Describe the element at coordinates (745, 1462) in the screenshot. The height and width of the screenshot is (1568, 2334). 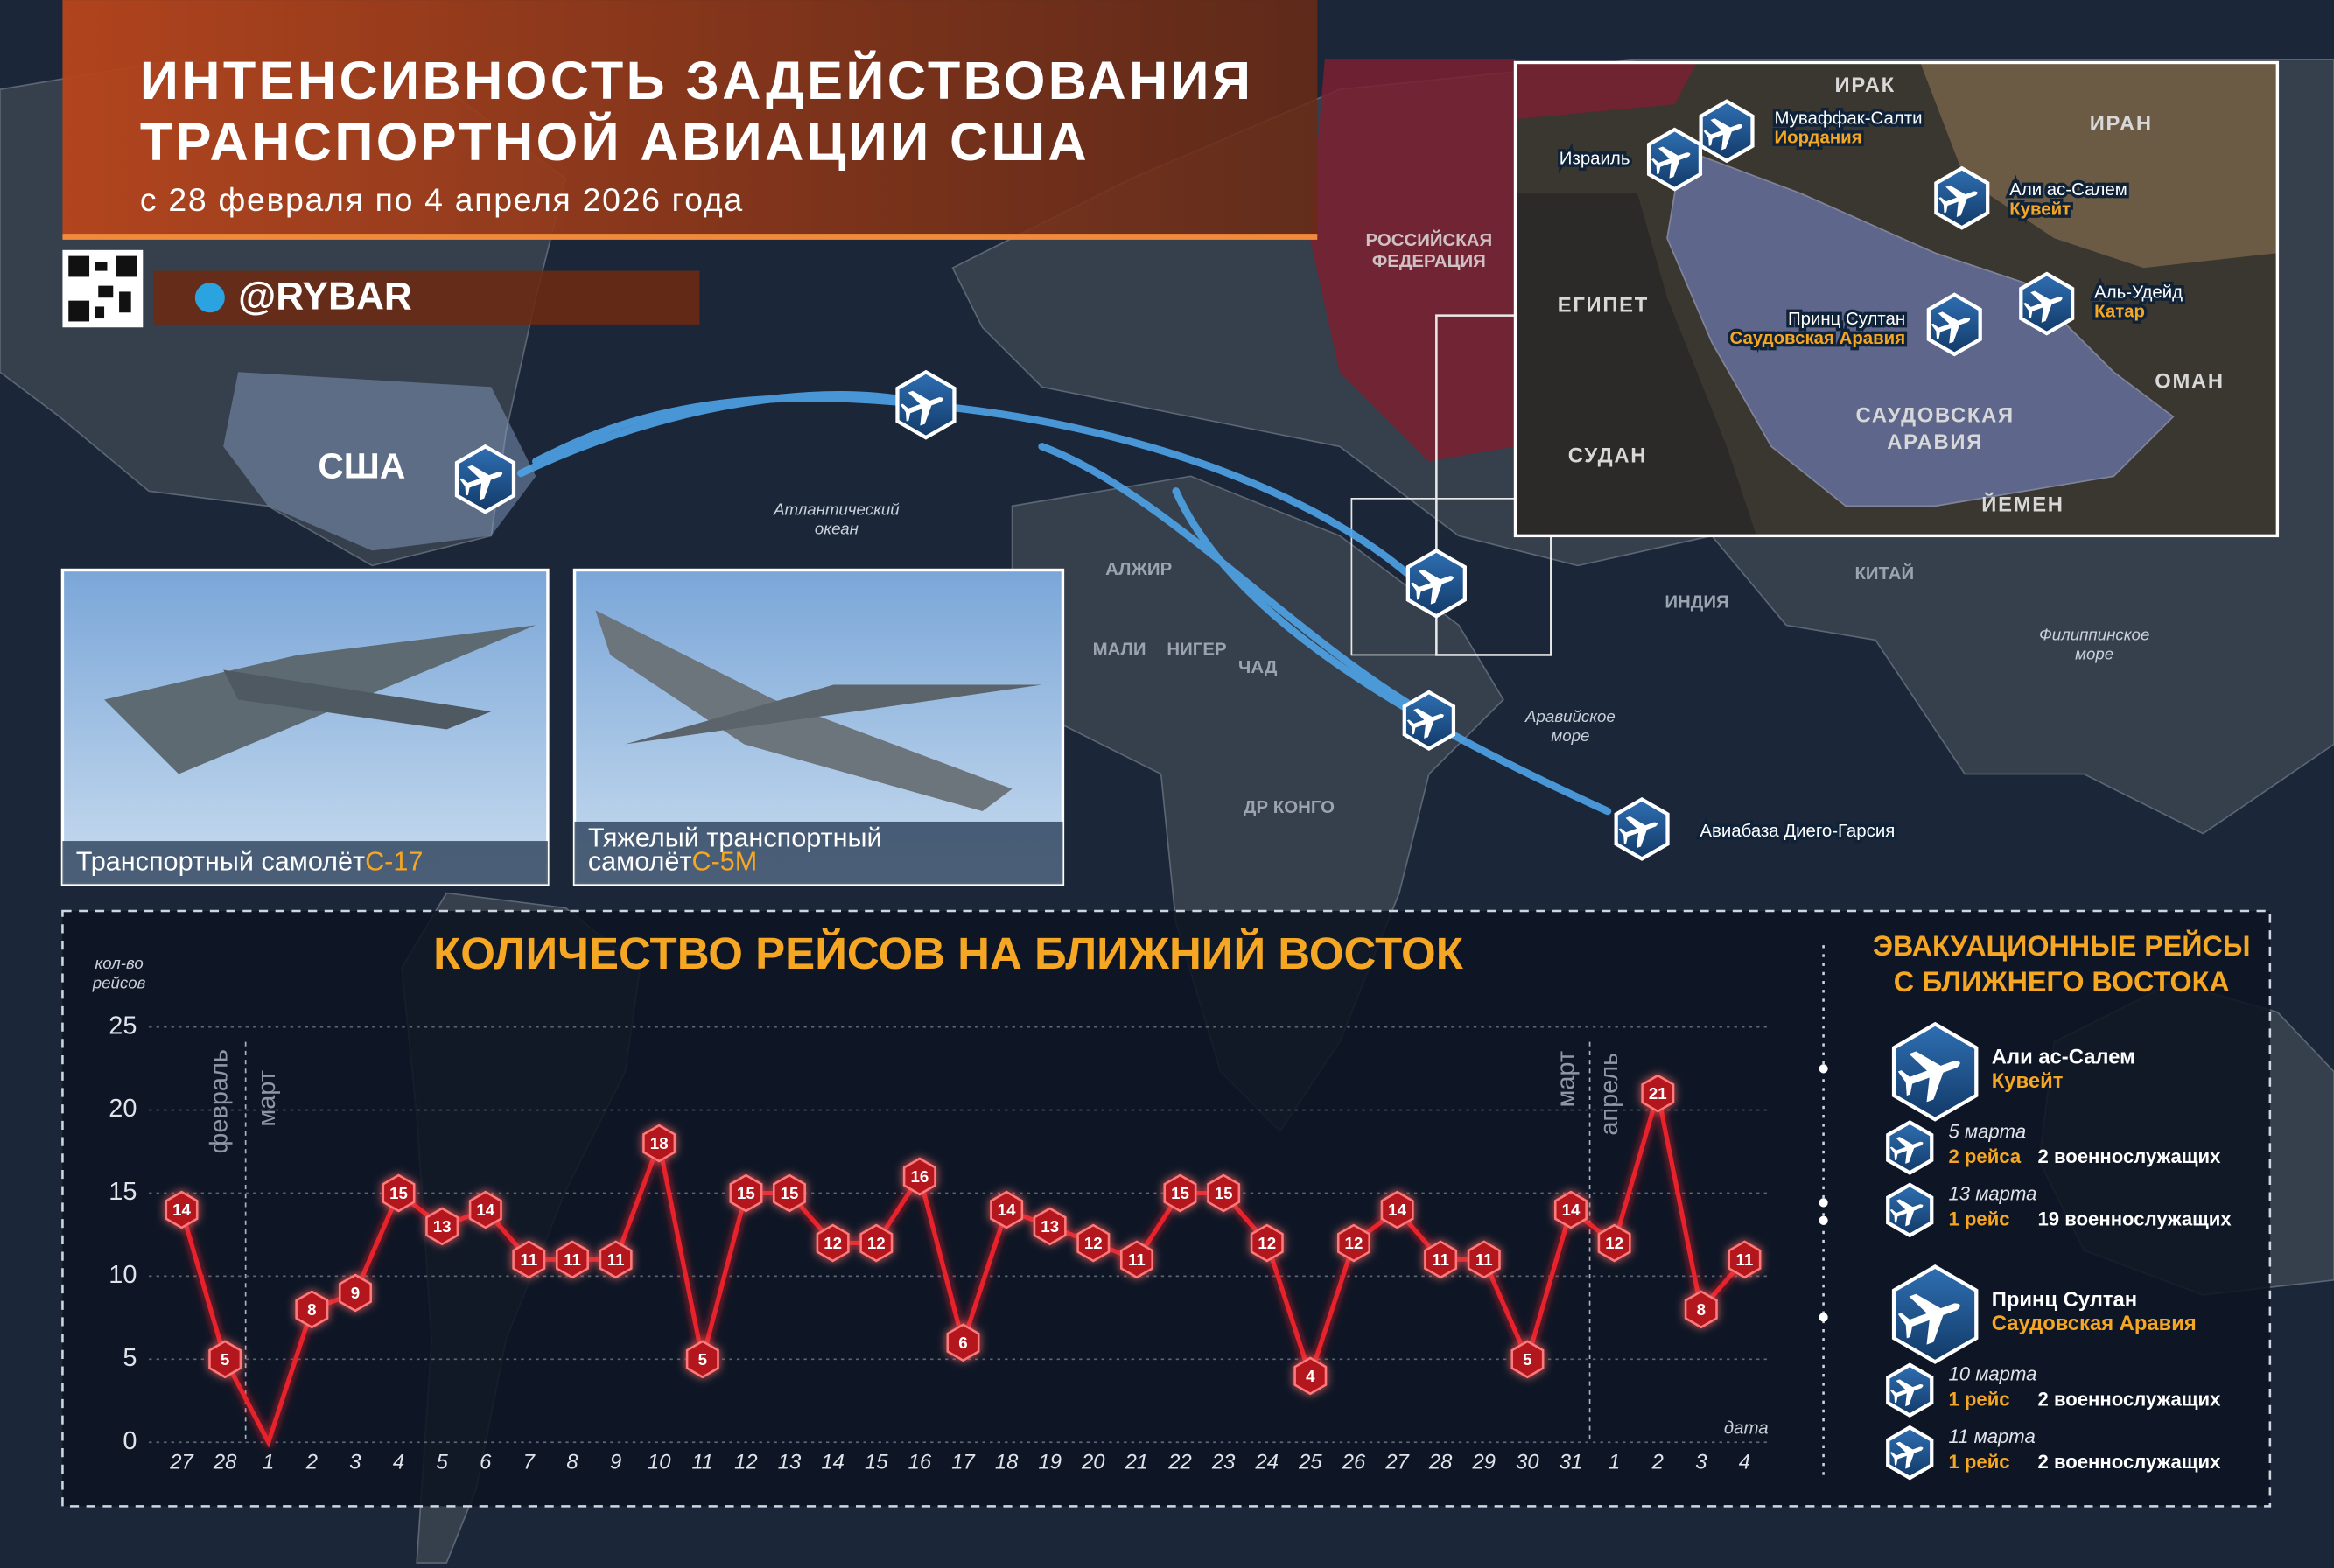
I see `x-tick-label: 12` at that location.